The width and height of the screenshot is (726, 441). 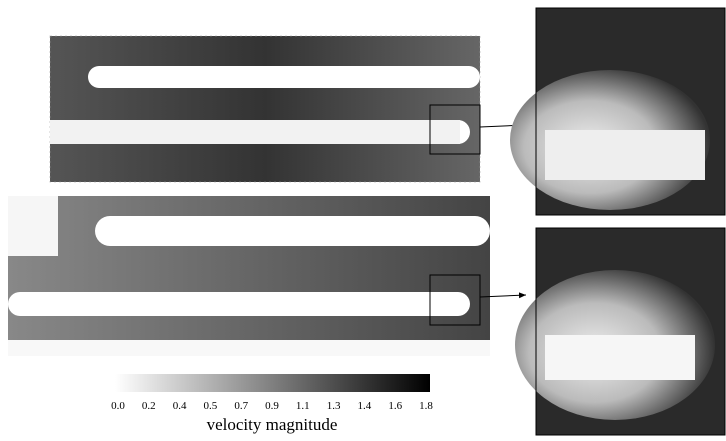 What do you see at coordinates (503, 295) in the screenshot?
I see `zoom-arrow` at bounding box center [503, 295].